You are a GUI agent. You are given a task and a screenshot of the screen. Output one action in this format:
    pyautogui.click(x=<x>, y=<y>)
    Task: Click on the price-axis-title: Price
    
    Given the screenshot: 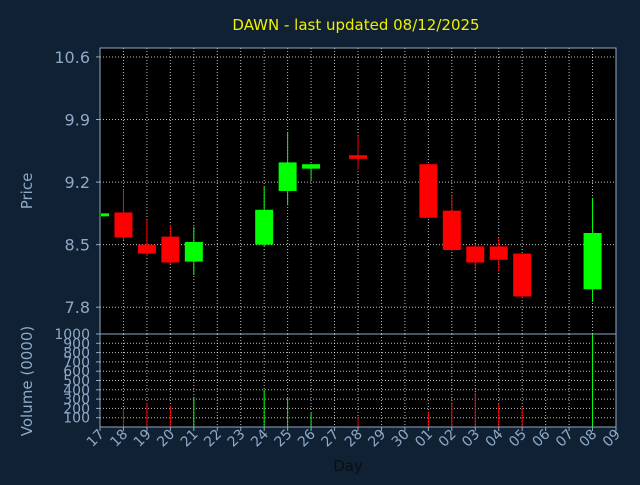 What is the action you would take?
    pyautogui.click(x=27, y=191)
    